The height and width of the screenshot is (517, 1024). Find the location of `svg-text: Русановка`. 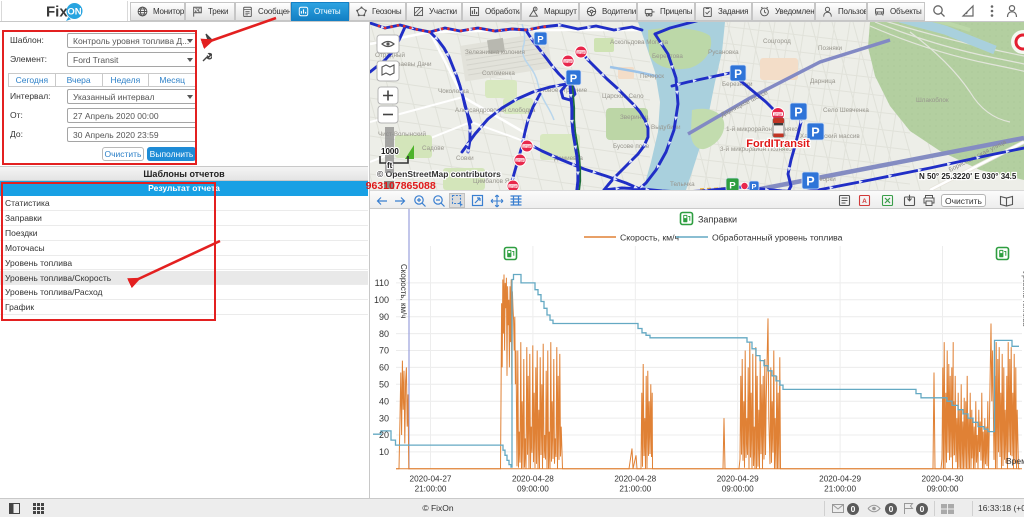

svg-text: Русановка is located at coordinates (723, 52).